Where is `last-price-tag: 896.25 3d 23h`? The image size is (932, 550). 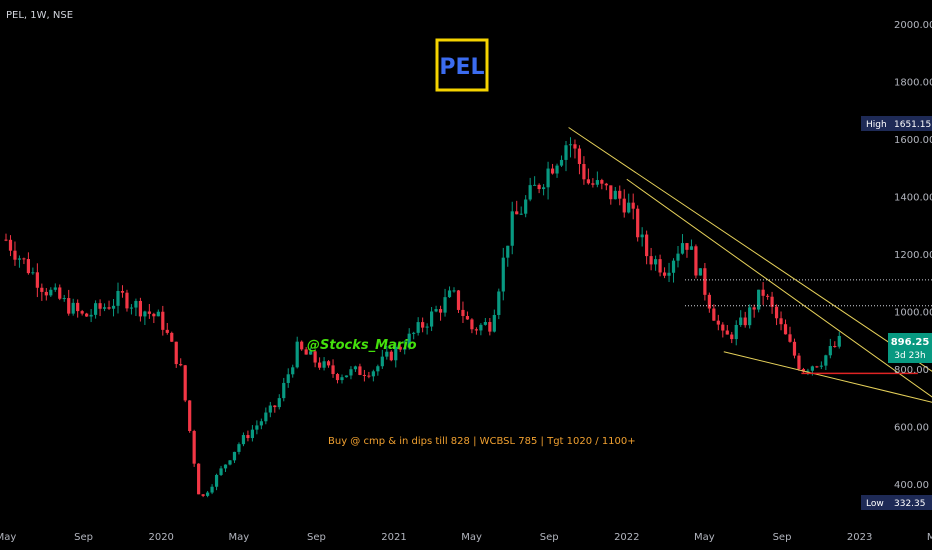
last-price-tag: 896.25 3d 23h is located at coordinates (910, 348).